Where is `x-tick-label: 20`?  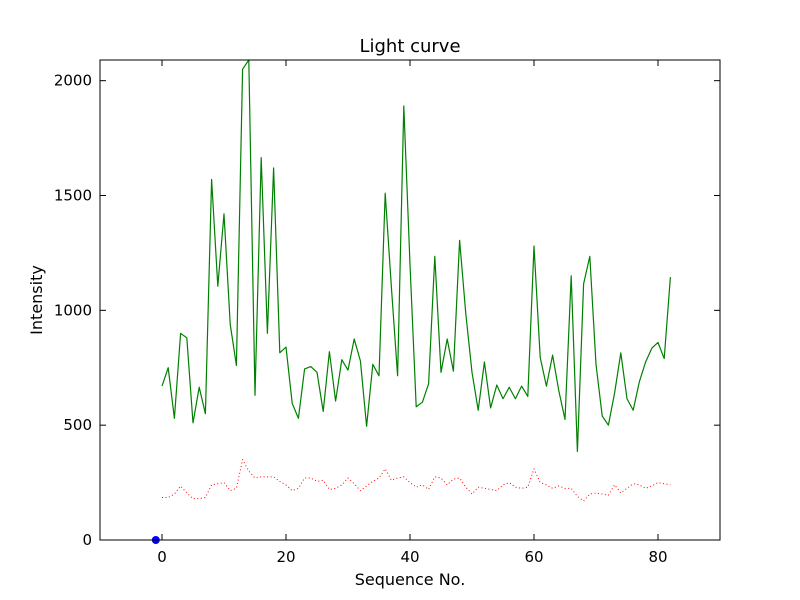 x-tick-label: 20 is located at coordinates (285, 557).